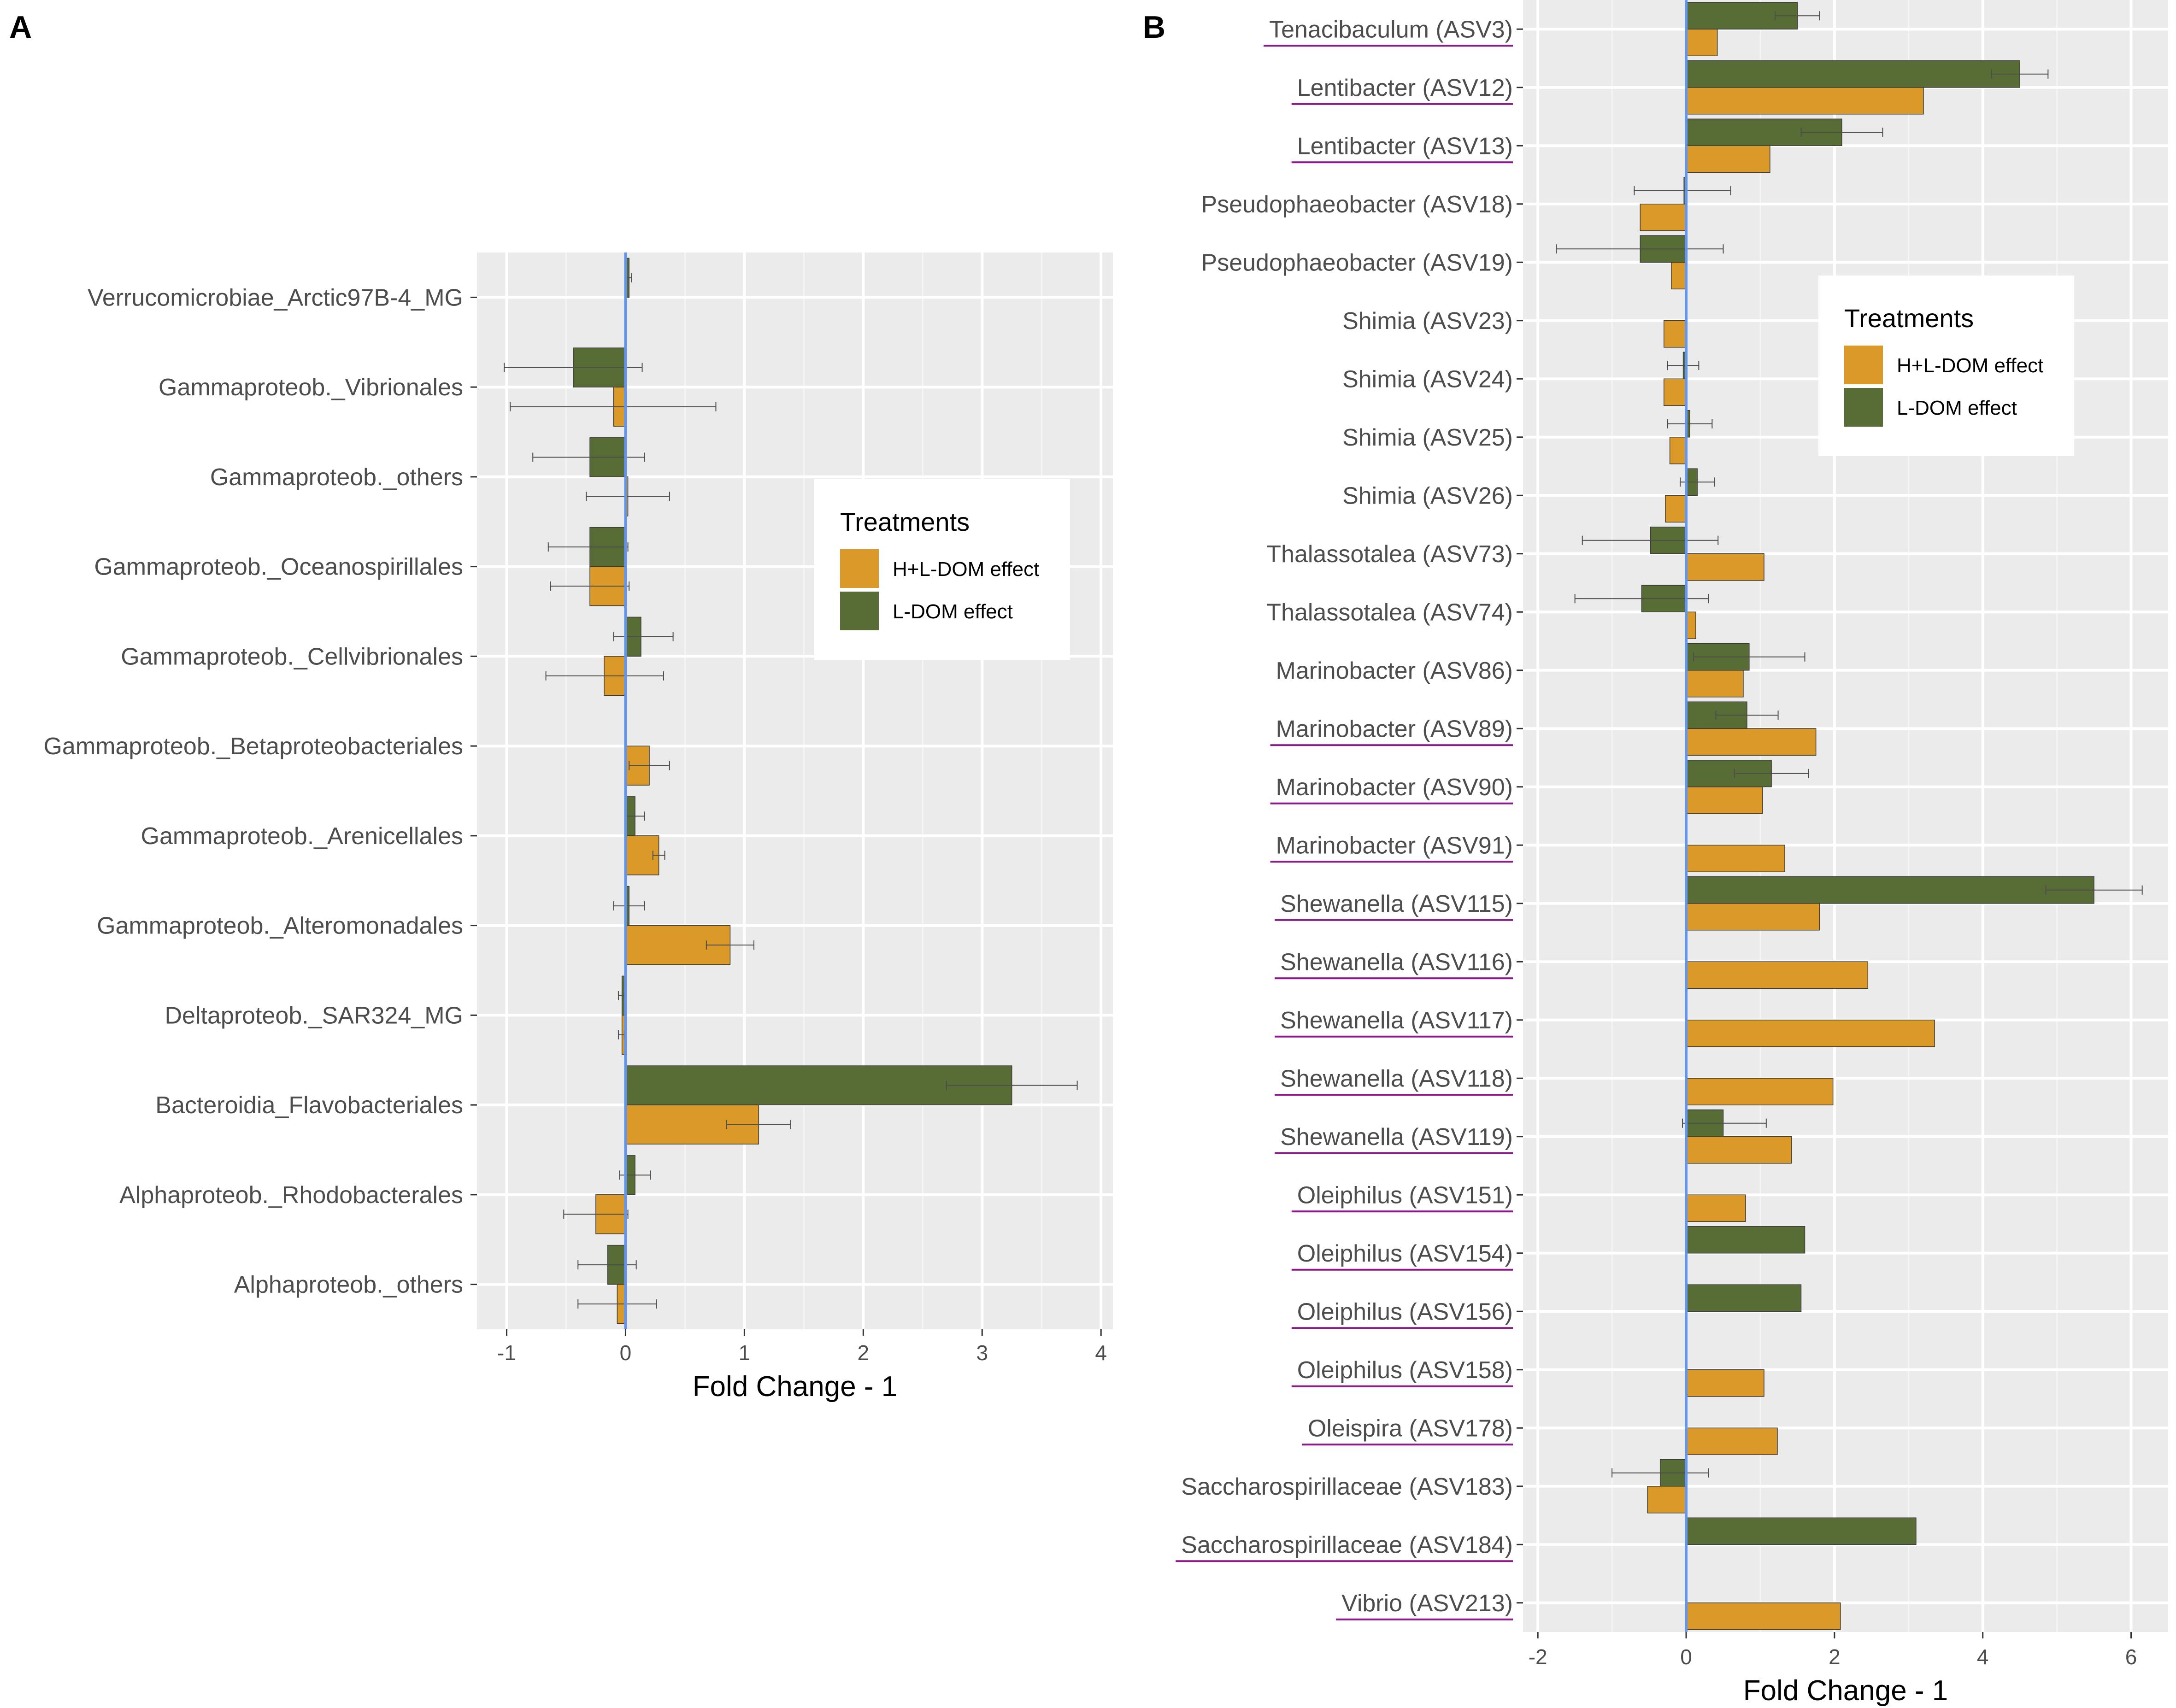 This screenshot has height=1708, width=2176. I want to click on category-label: Shewanella (ASV116), so click(1396, 962).